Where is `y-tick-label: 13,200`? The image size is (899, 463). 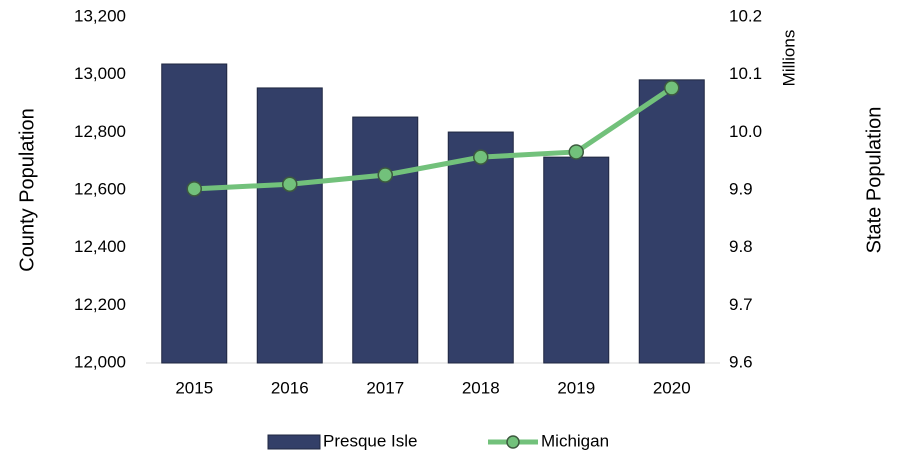 y-tick-label: 13,200 is located at coordinates (100, 15).